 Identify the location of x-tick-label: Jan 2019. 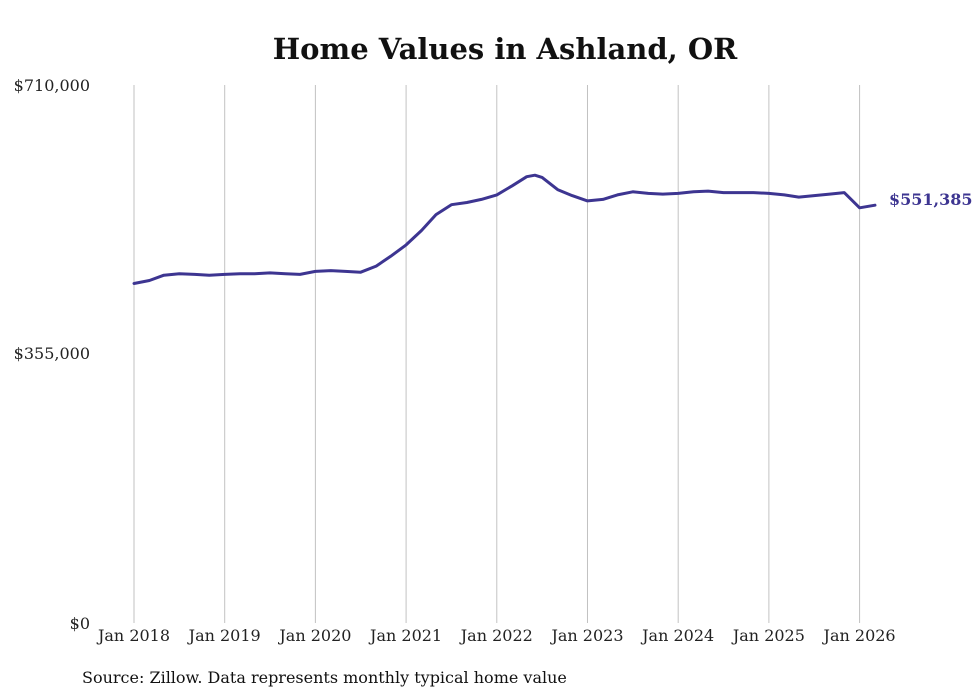
(224, 635).